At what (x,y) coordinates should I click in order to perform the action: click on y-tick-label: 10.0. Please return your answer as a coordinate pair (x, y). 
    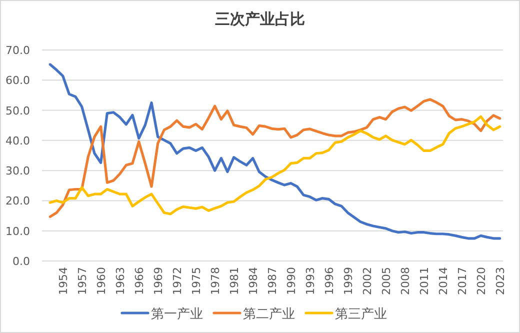
    Looking at the image, I should click on (18, 231).